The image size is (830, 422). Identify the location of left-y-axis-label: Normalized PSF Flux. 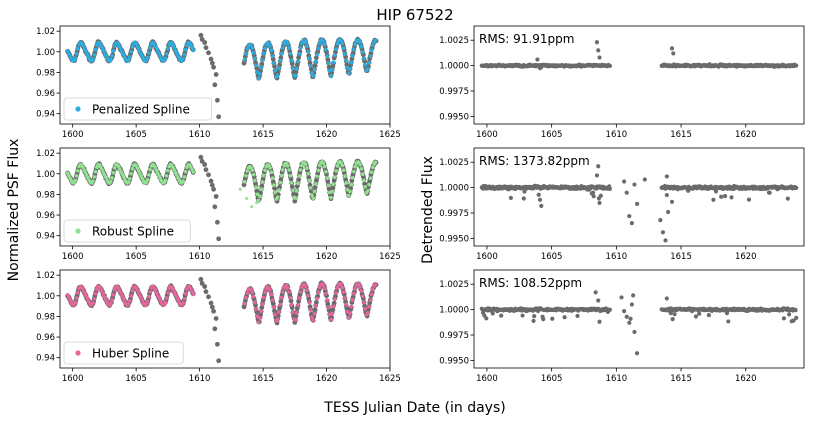
(14, 210).